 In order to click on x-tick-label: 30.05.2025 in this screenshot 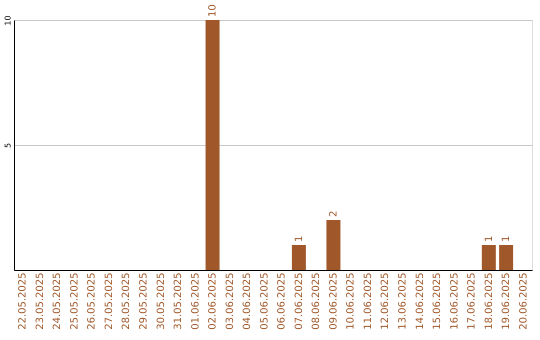, I will do `click(161, 301)`.